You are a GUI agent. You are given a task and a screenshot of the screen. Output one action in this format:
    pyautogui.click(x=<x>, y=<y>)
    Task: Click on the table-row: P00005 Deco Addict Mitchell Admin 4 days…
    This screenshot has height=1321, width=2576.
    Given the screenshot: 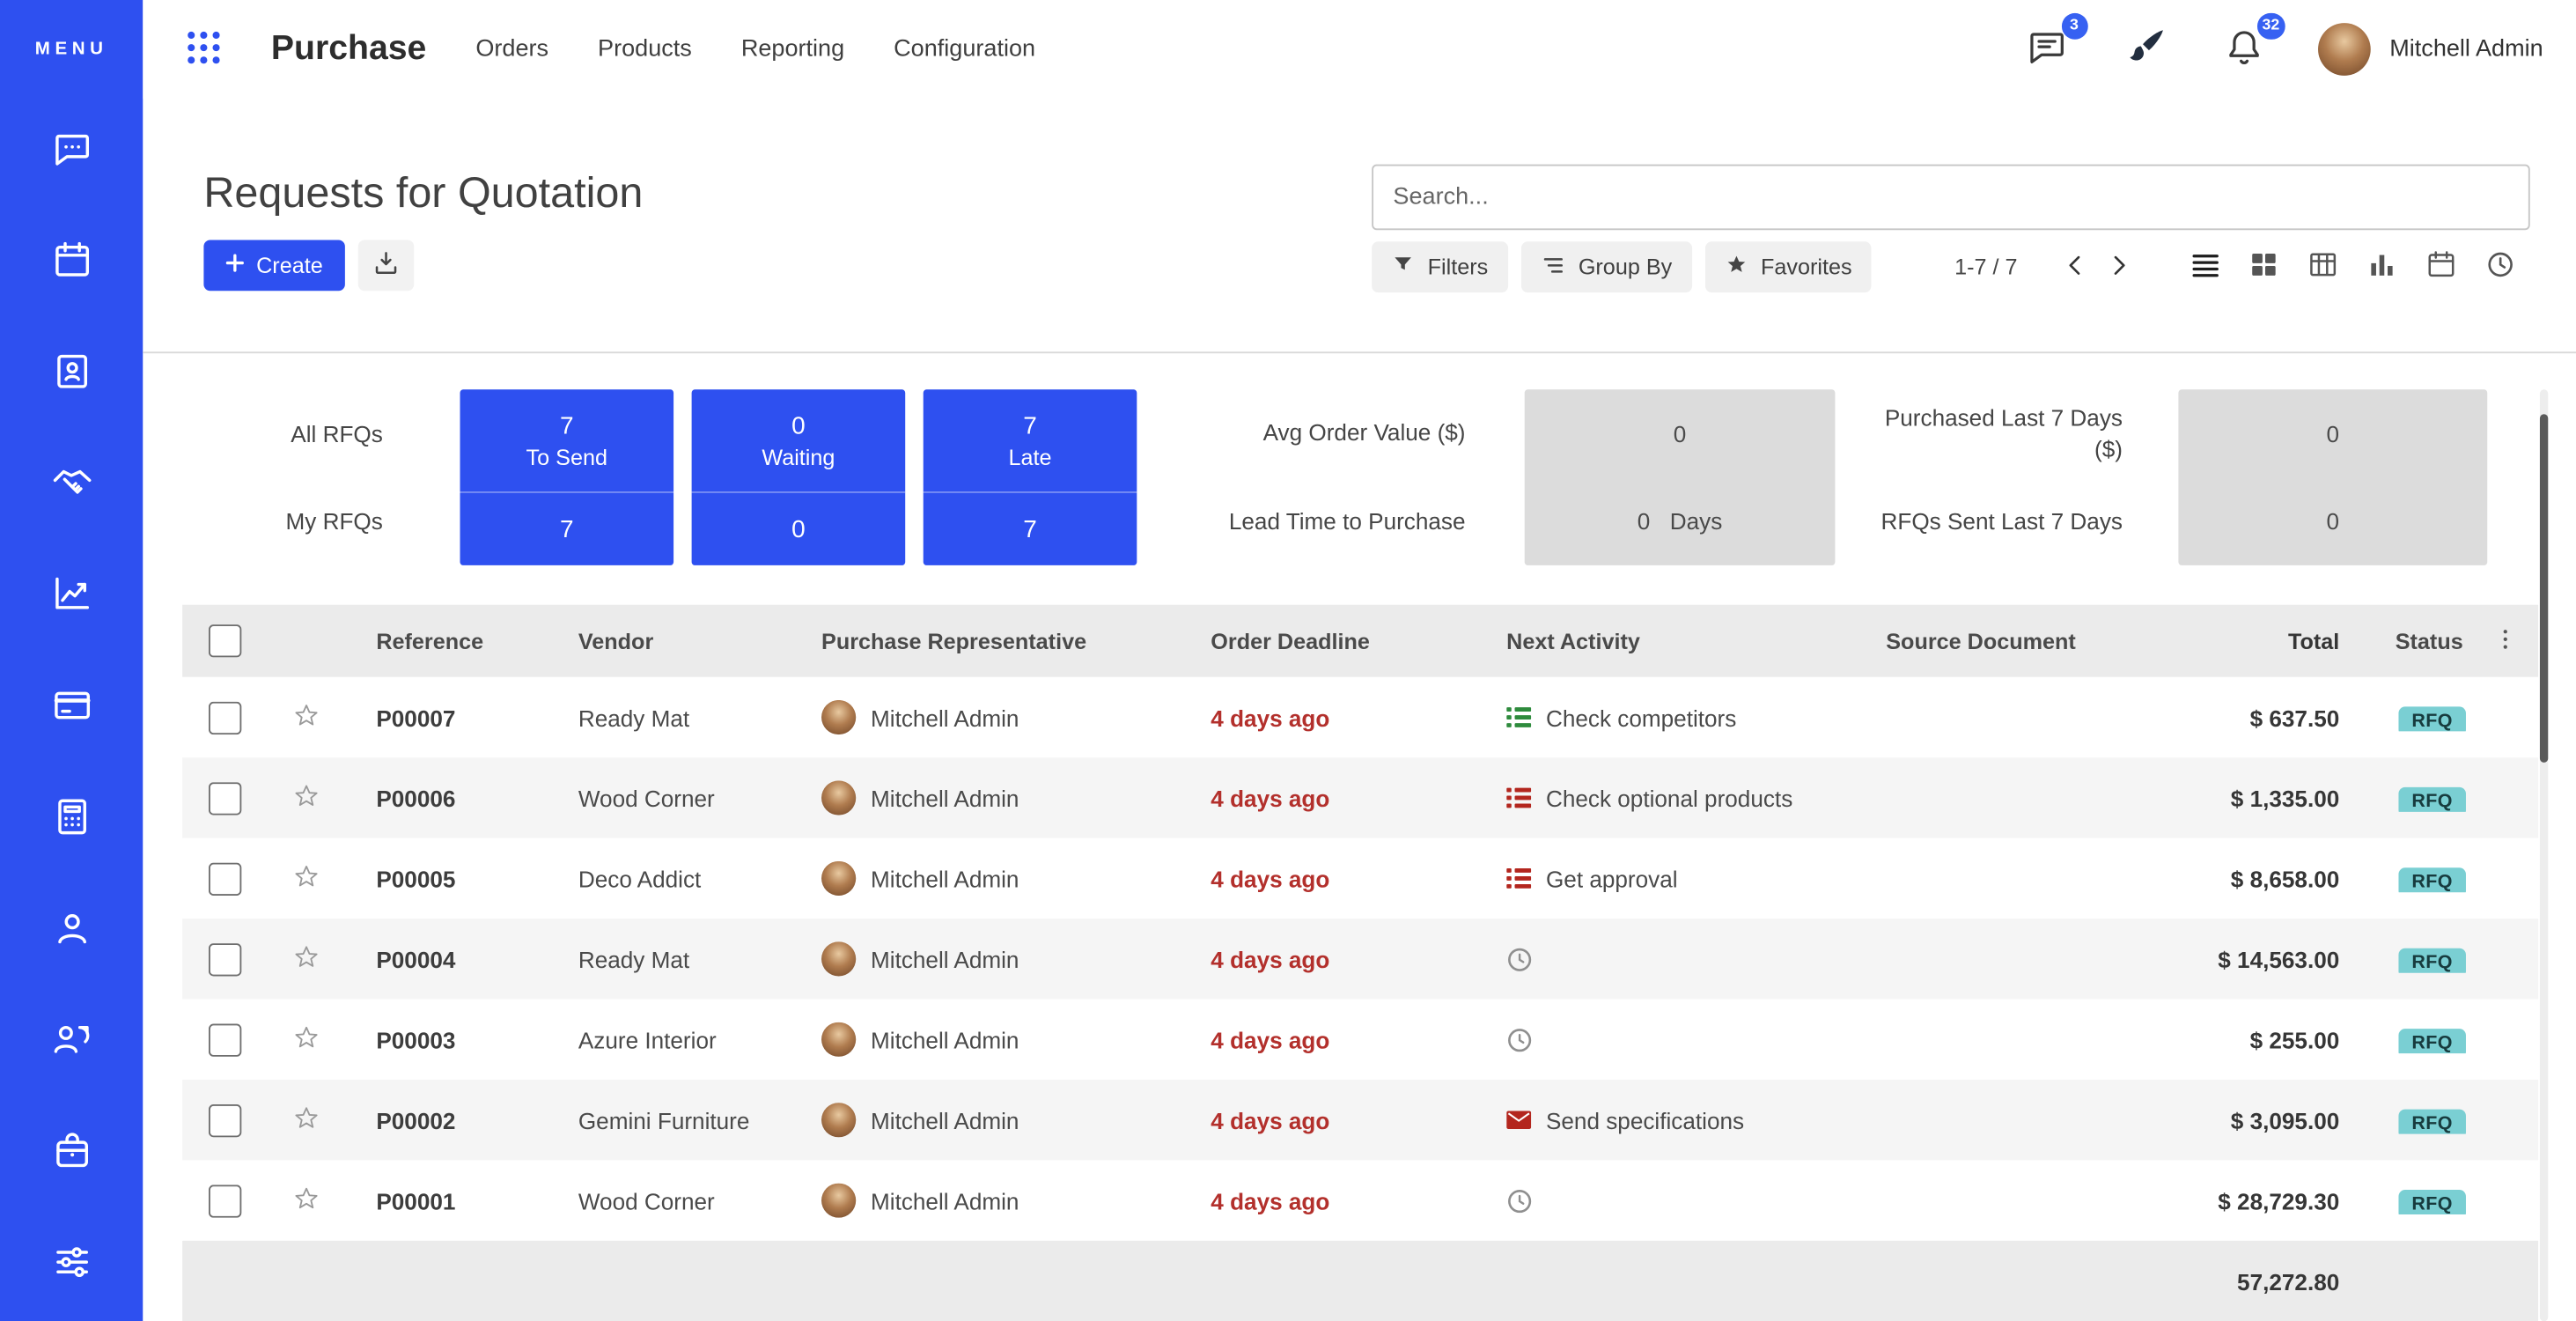 What is the action you would take?
    pyautogui.click(x=1361, y=879)
    